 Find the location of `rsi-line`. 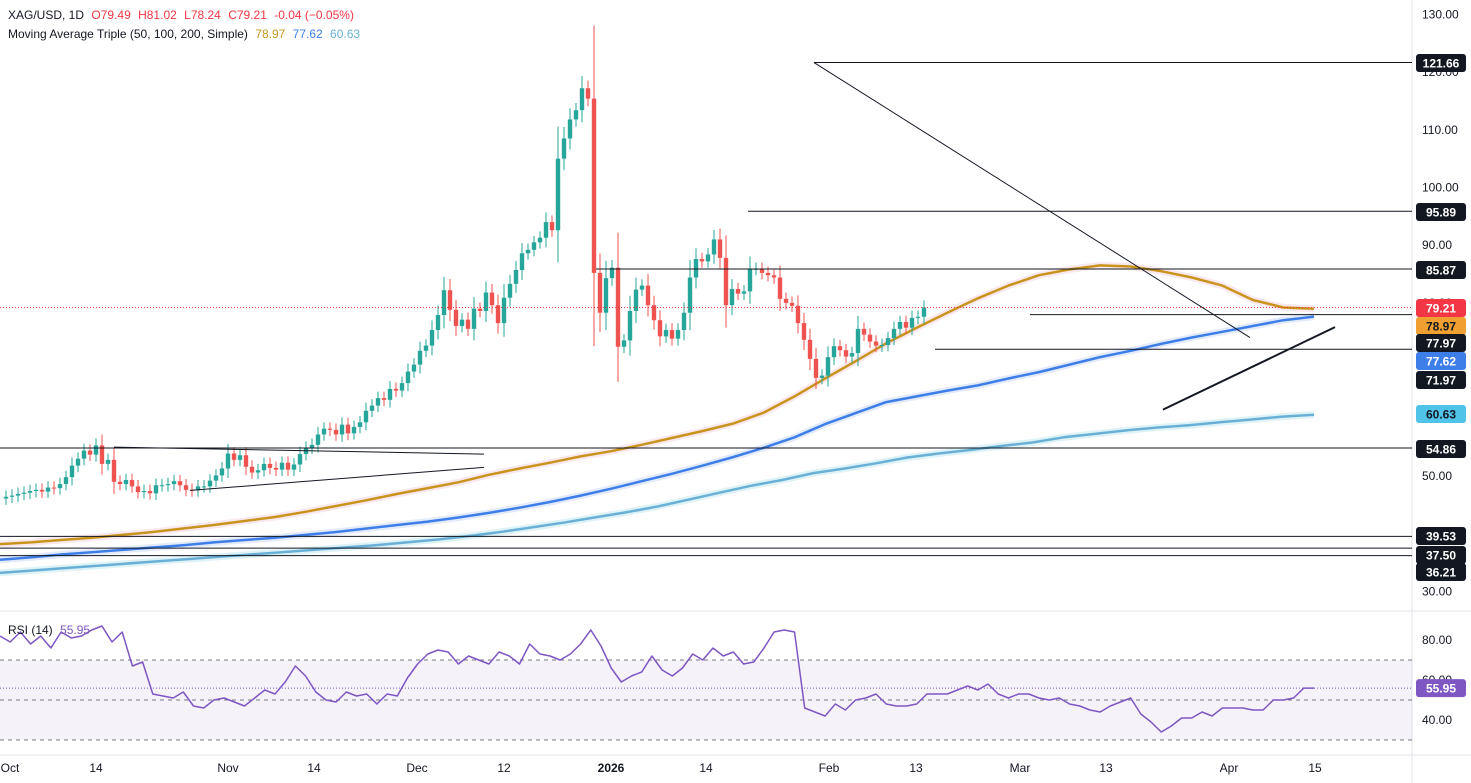

rsi-line is located at coordinates (657, 679).